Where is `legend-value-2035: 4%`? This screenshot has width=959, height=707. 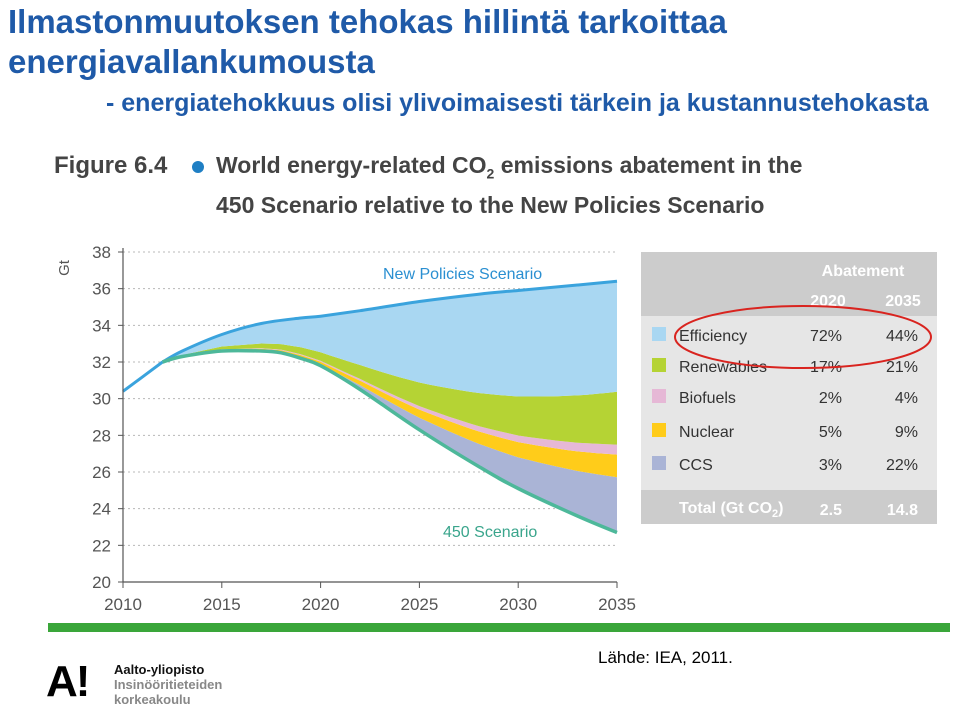 legend-value-2035: 4% is located at coordinates (906, 398).